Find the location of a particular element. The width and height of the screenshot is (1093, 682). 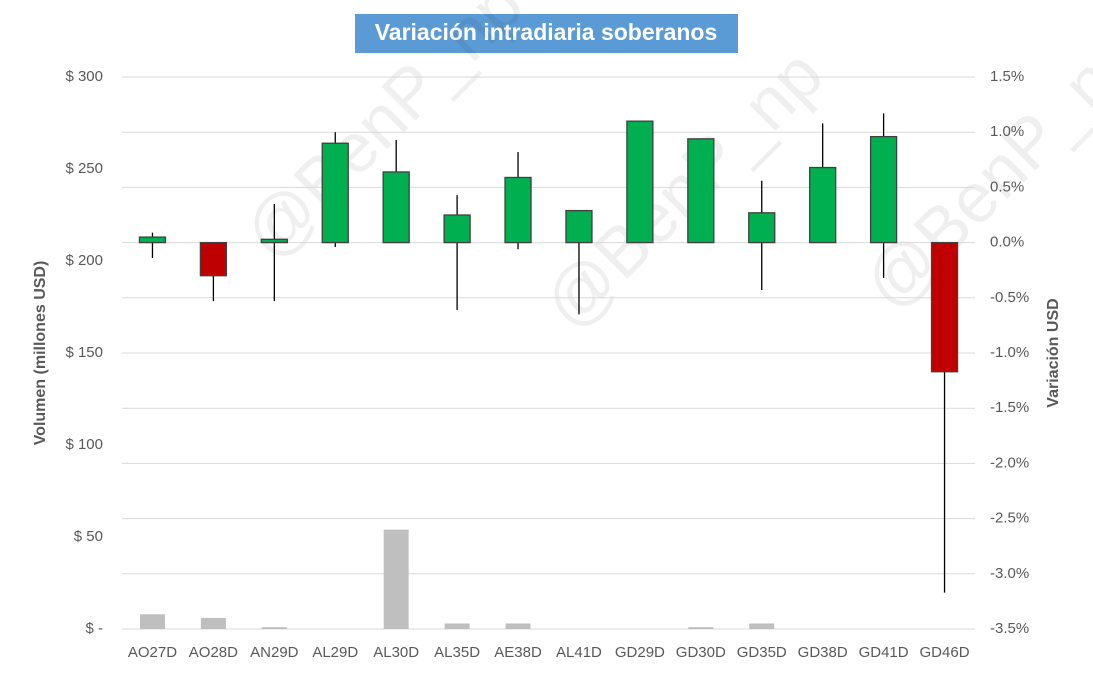

x-tick-label: AL41D is located at coordinates (579, 652).